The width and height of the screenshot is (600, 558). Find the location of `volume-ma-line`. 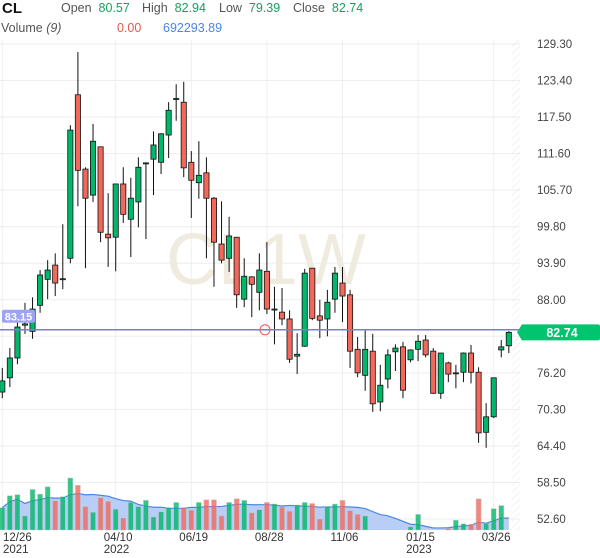

volume-ma-line is located at coordinates (255, 510).